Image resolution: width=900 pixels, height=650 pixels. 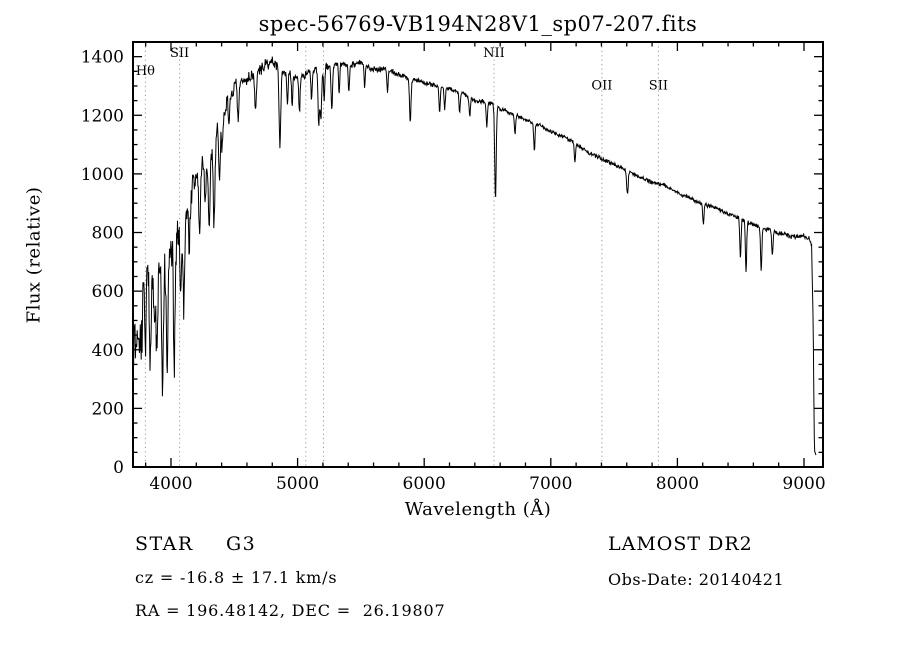 I want to click on spectral-marker-label: Hθ, so click(x=145, y=71).